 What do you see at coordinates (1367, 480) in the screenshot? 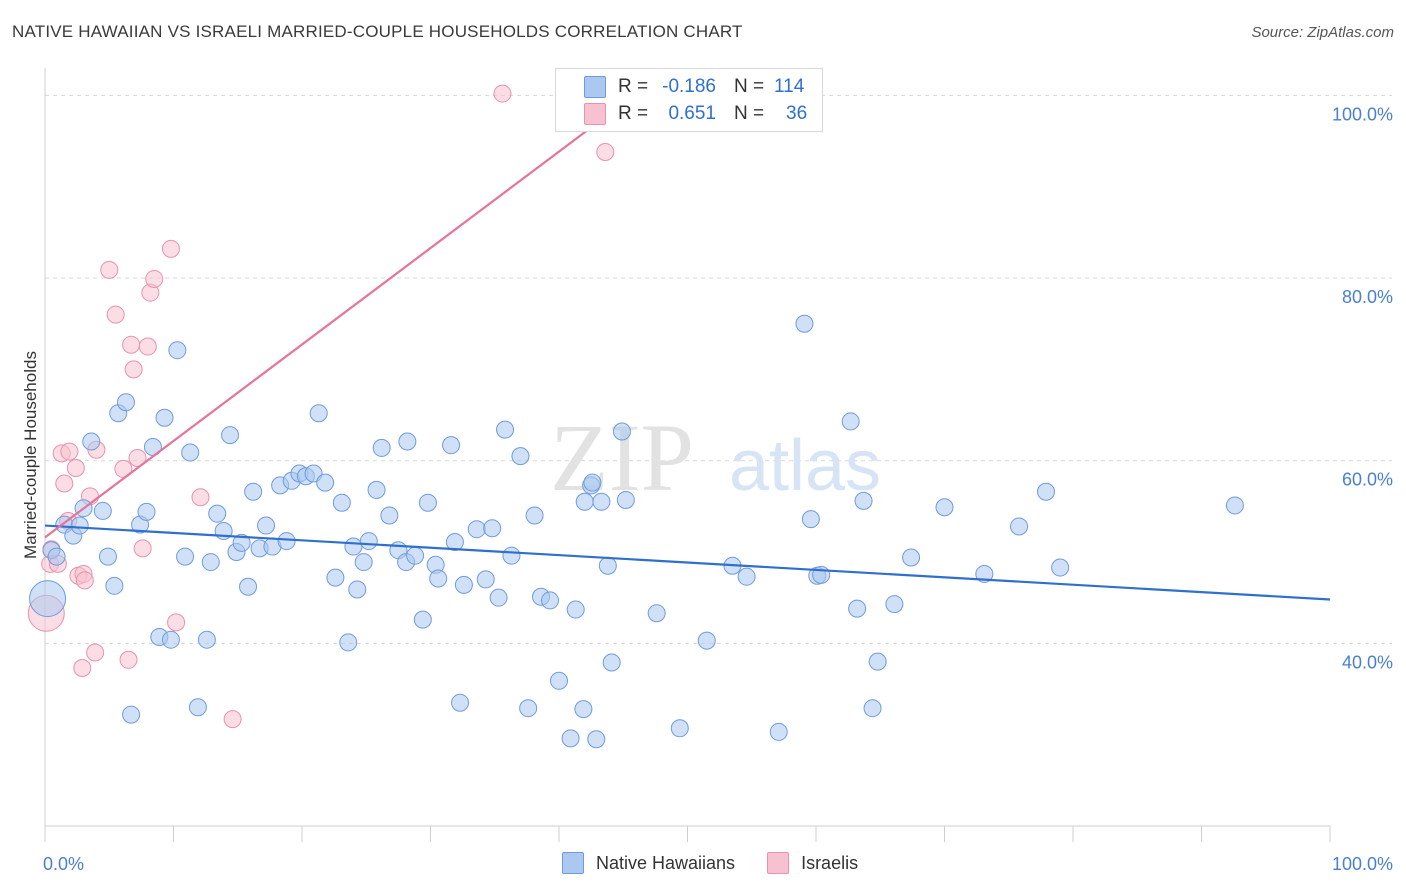
I see `y-tick-label: 60.0%` at bounding box center [1367, 480].